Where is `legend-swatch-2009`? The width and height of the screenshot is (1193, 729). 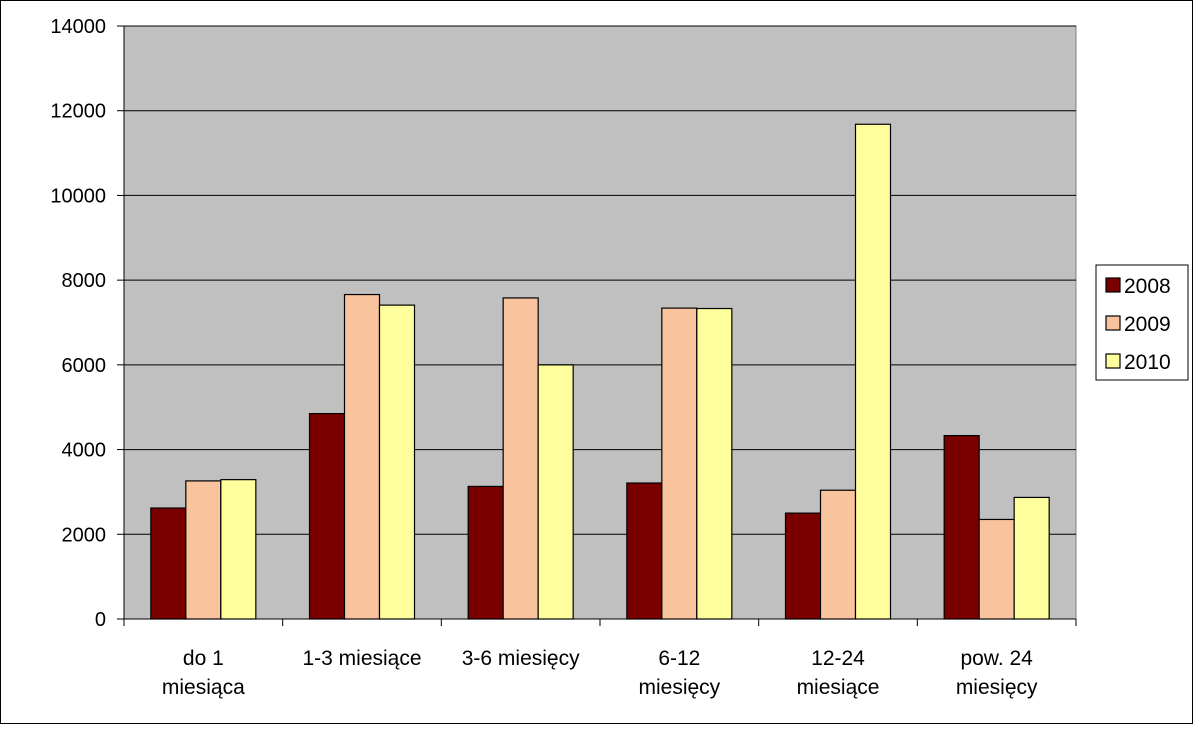 legend-swatch-2009 is located at coordinates (1113, 323).